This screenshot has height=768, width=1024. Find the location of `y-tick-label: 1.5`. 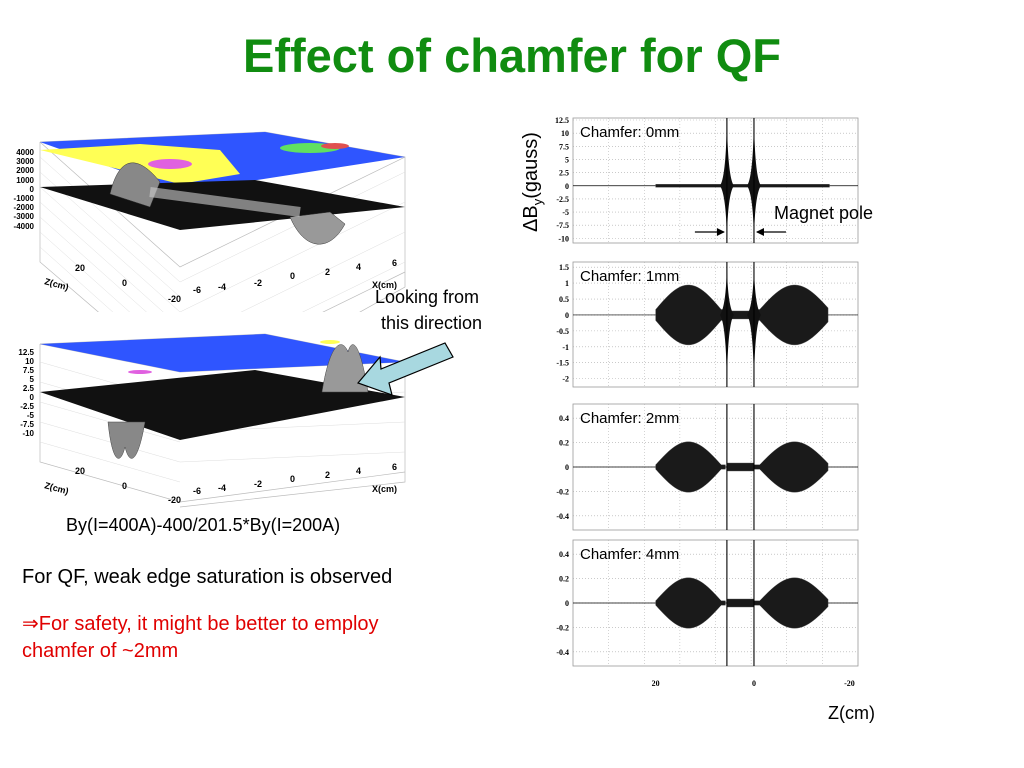

y-tick-label: 1.5 is located at coordinates (564, 267).